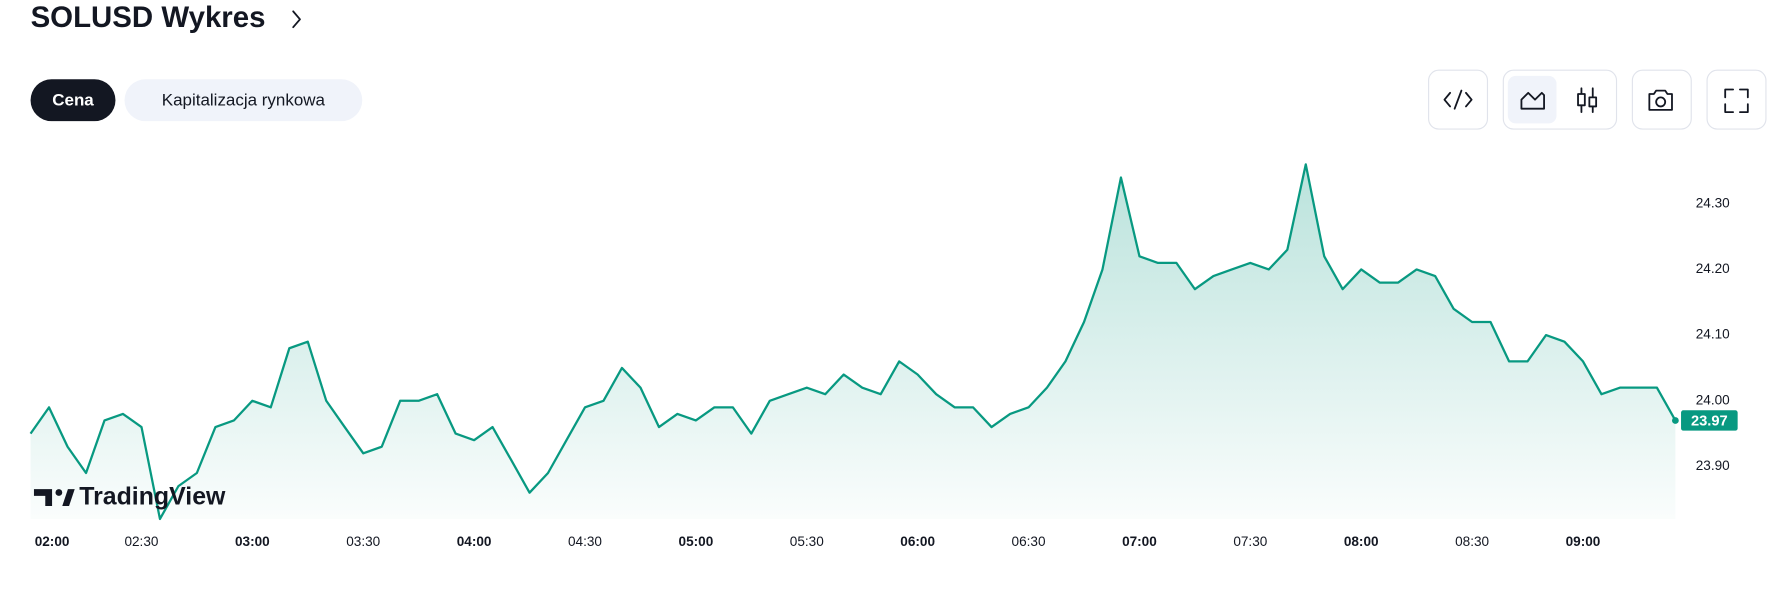 The image size is (1775, 591). Describe the element at coordinates (1361, 541) in the screenshot. I see `x-tick-label: 08:00` at that location.